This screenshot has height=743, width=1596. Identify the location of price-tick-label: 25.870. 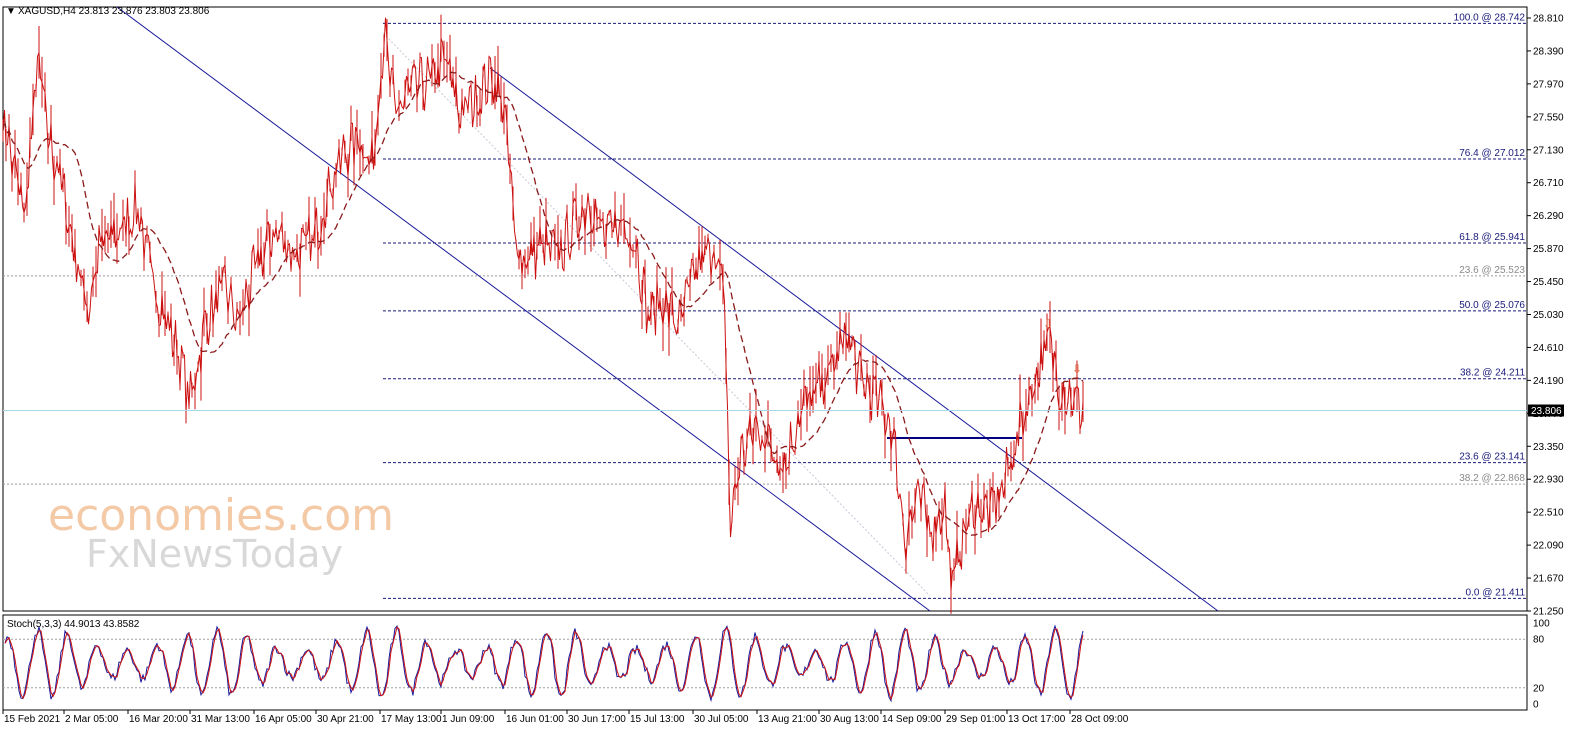
(1548, 249).